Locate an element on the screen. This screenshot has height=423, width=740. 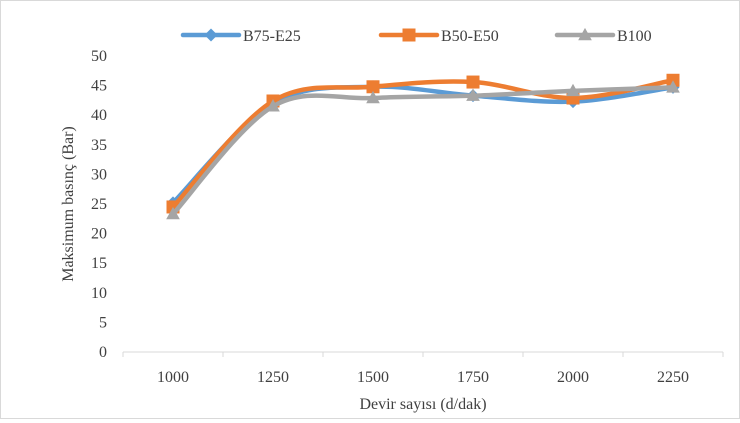
legend-label: B100 is located at coordinates (634, 36).